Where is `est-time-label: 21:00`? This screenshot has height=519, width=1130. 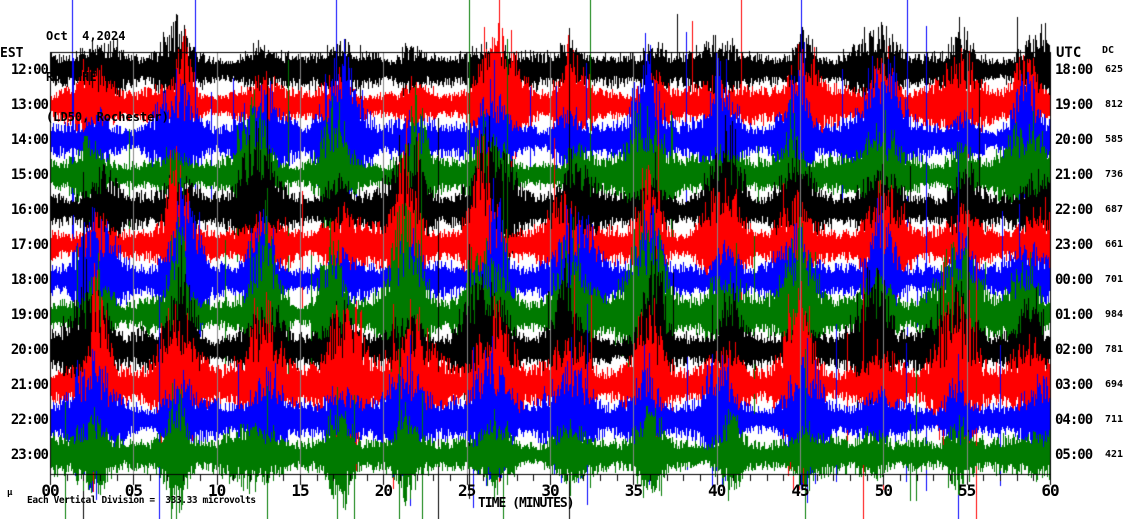
est-time-label: 21:00 is located at coordinates (29, 385).